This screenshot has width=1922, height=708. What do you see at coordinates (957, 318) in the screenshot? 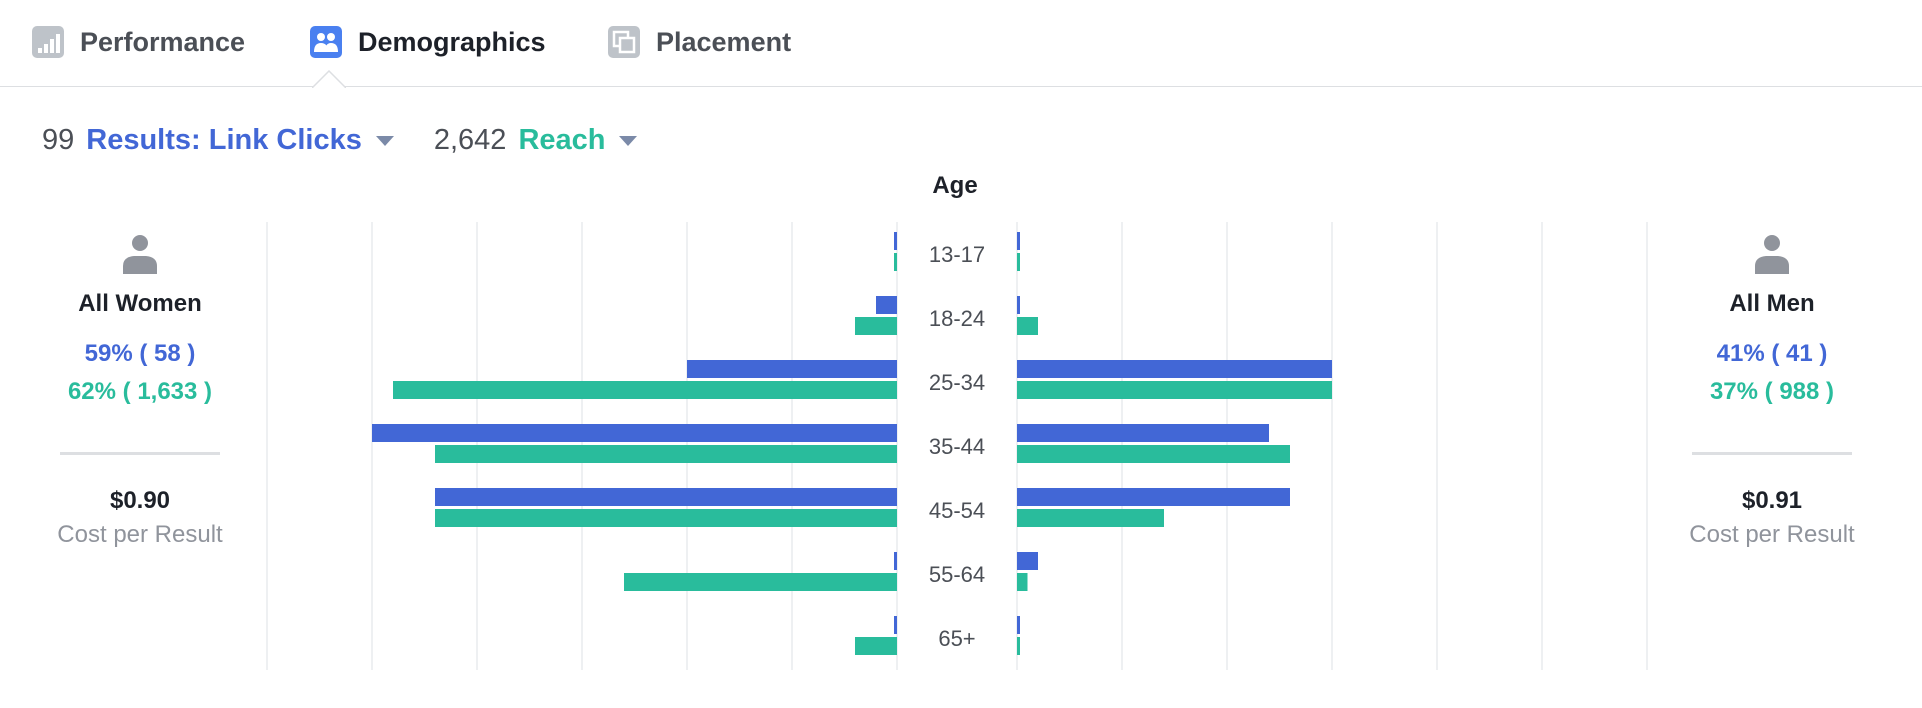
I see `age-category-label: 18-24` at bounding box center [957, 318].